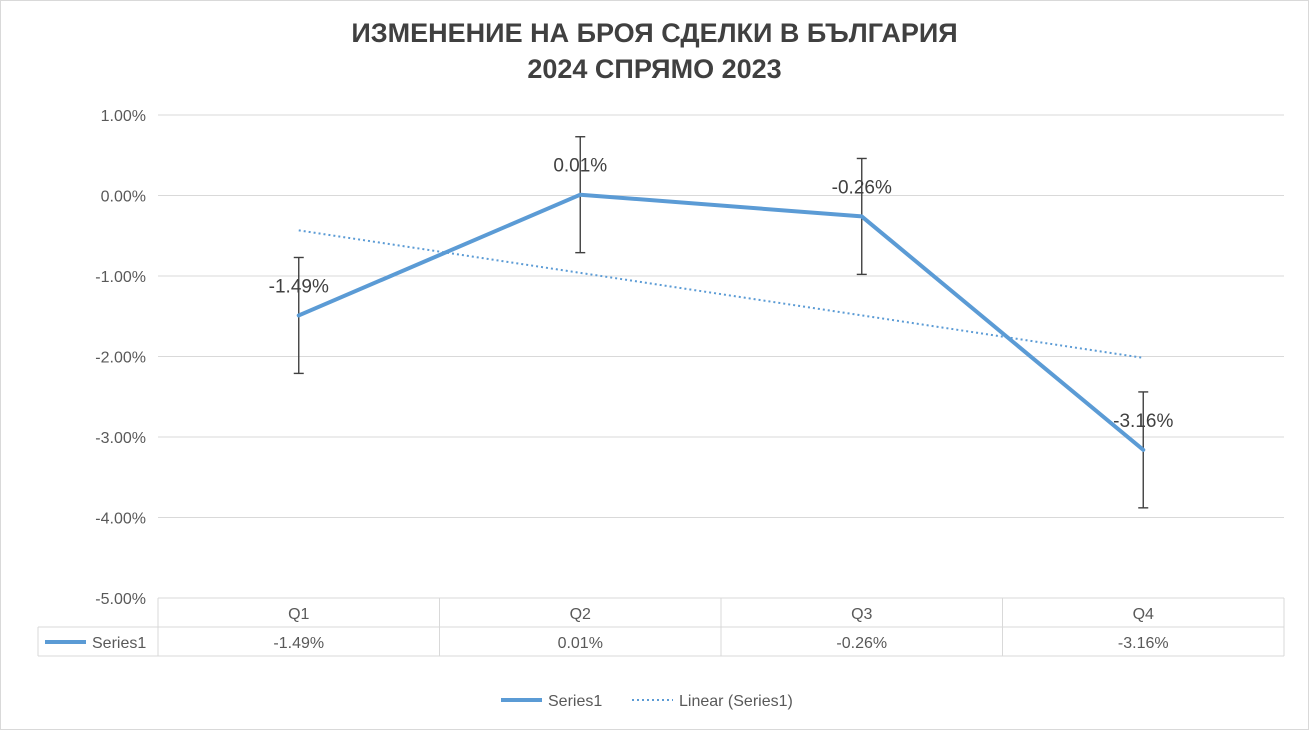  Describe the element at coordinates (299, 286) in the screenshot. I see `data-label: -1.49%` at that location.